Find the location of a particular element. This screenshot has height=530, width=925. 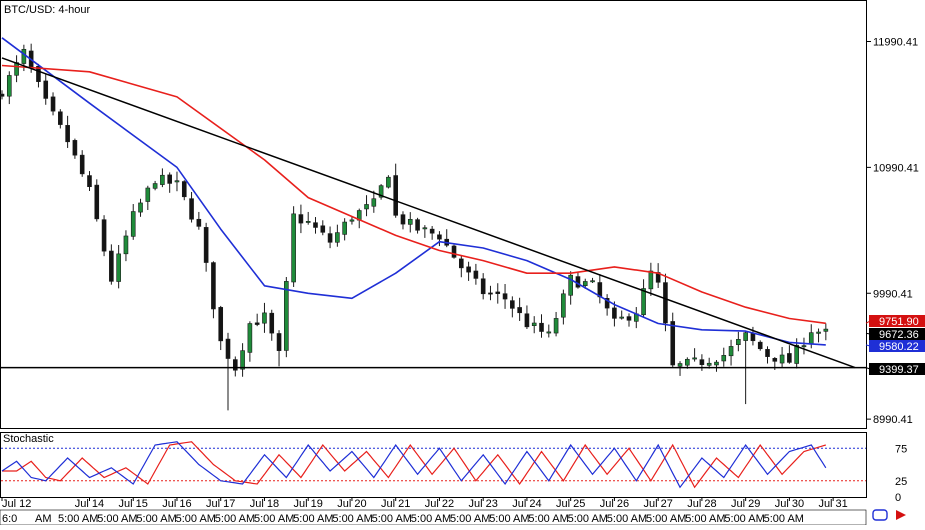

x-tick-label: Jul 29 is located at coordinates (745, 504).